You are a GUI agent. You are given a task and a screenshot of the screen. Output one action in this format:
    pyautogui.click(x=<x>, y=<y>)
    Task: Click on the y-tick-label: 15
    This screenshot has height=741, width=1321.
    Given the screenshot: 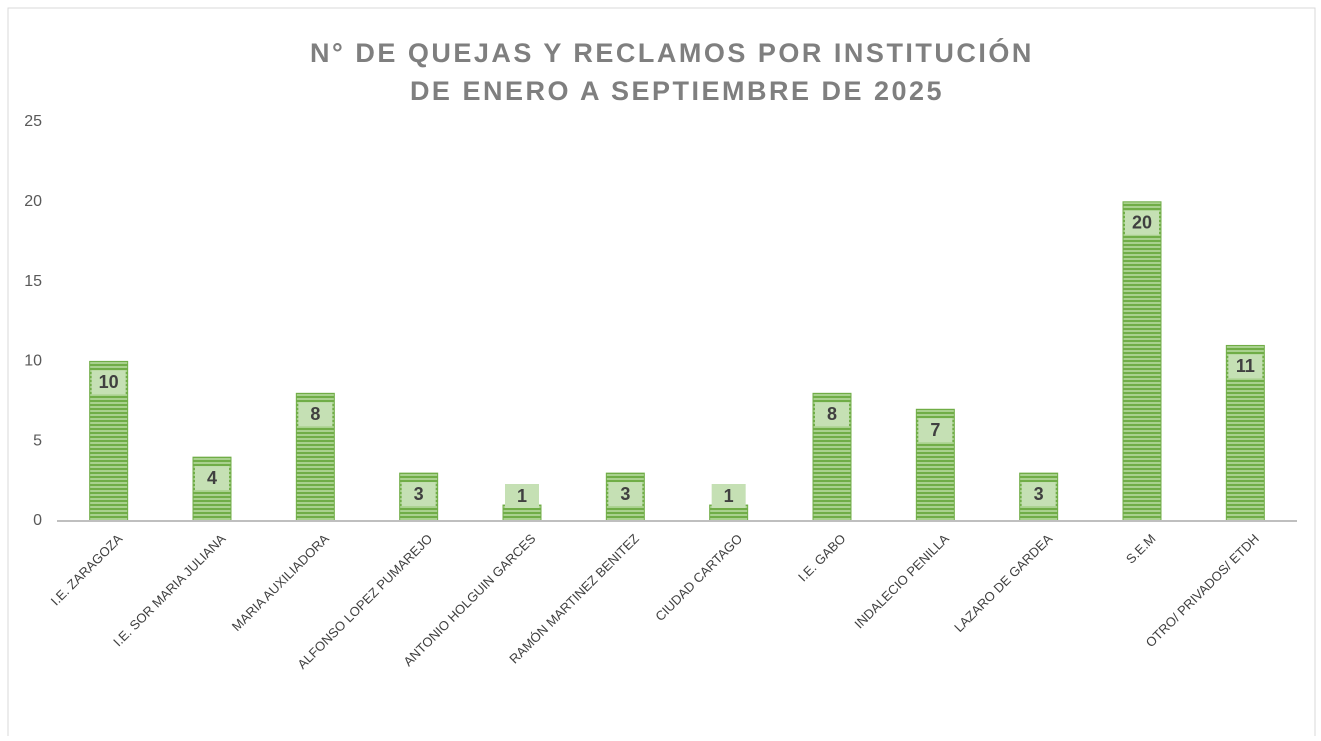 What is the action you would take?
    pyautogui.click(x=33, y=281)
    